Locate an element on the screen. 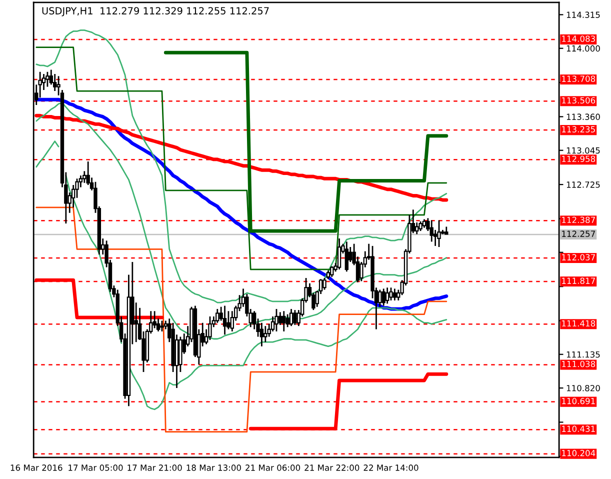  y-tick-label: 111.135 is located at coordinates (583, 354).